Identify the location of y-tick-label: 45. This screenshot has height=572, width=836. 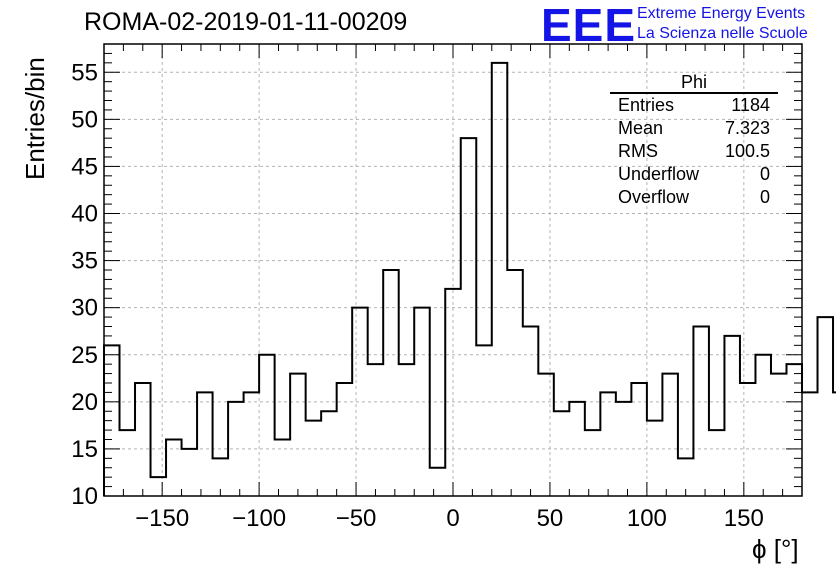
(84, 166).